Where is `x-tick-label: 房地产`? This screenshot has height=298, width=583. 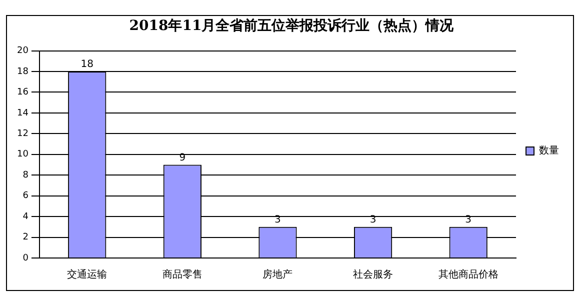
x-tick-label: 房地产 is located at coordinates (277, 274).